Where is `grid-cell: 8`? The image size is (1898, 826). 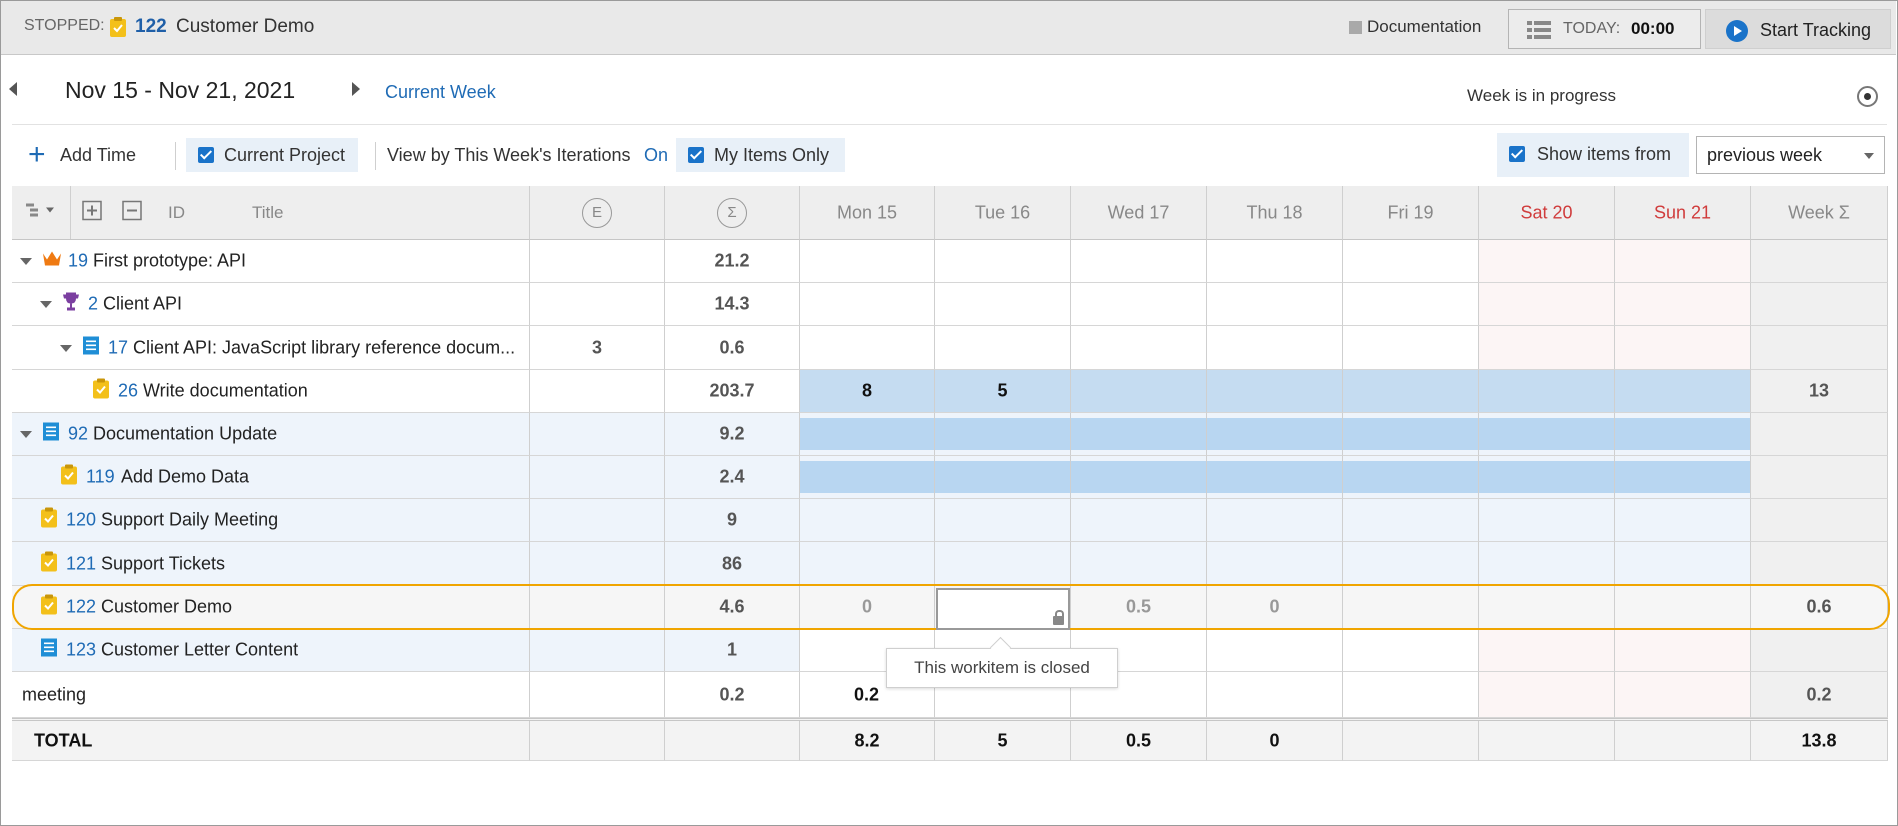
grid-cell: 8 is located at coordinates (867, 391).